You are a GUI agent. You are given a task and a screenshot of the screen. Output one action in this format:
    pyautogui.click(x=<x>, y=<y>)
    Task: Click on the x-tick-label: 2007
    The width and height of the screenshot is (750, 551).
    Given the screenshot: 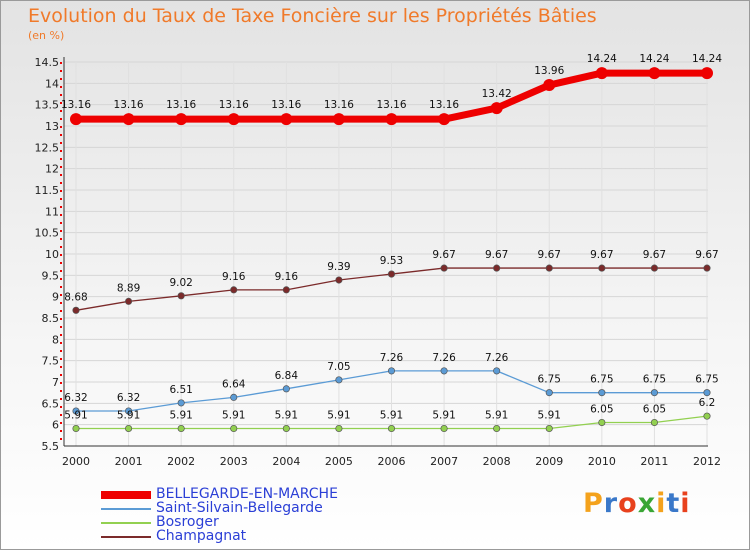 What is the action you would take?
    pyautogui.click(x=444, y=461)
    